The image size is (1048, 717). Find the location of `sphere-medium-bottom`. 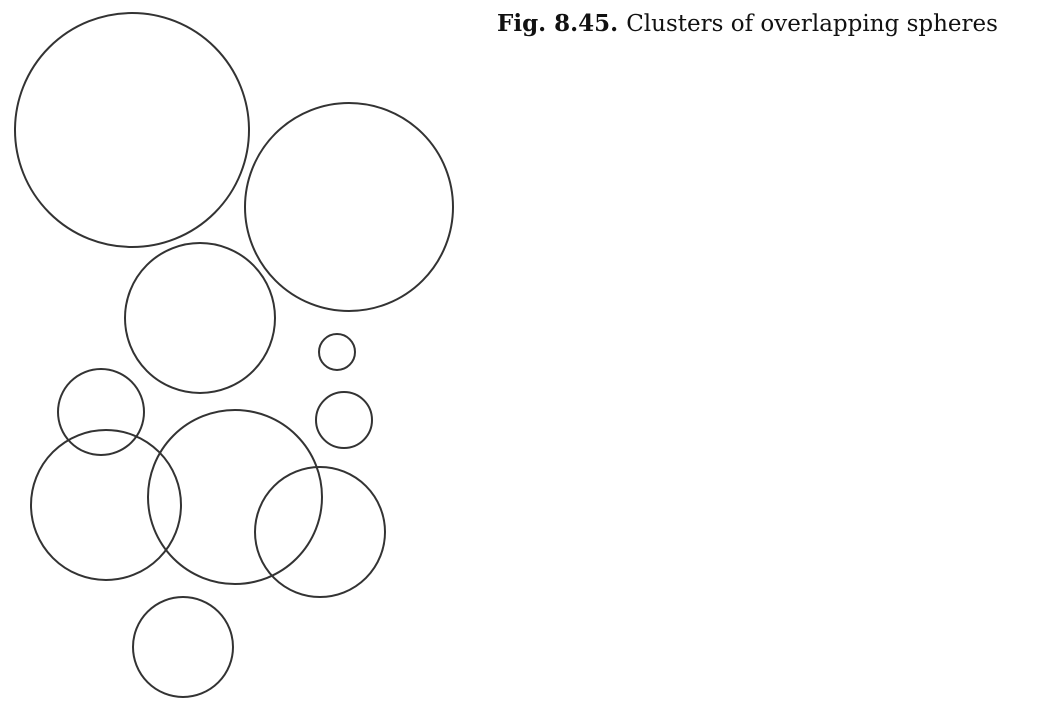

sphere-medium-bottom is located at coordinates (183, 647).